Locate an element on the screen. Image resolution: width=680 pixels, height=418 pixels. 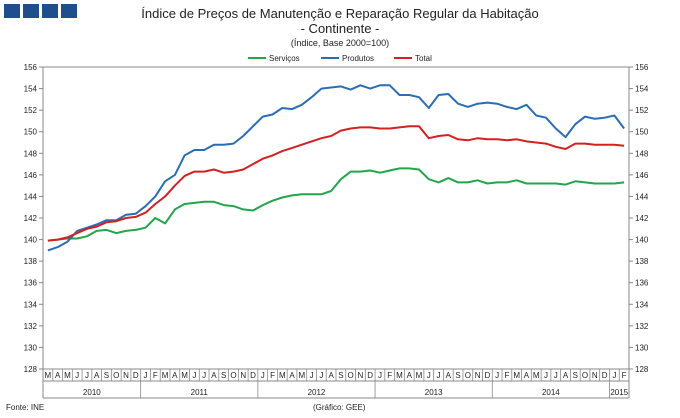
y-tick-label-left: 140 is located at coordinates (31, 240).